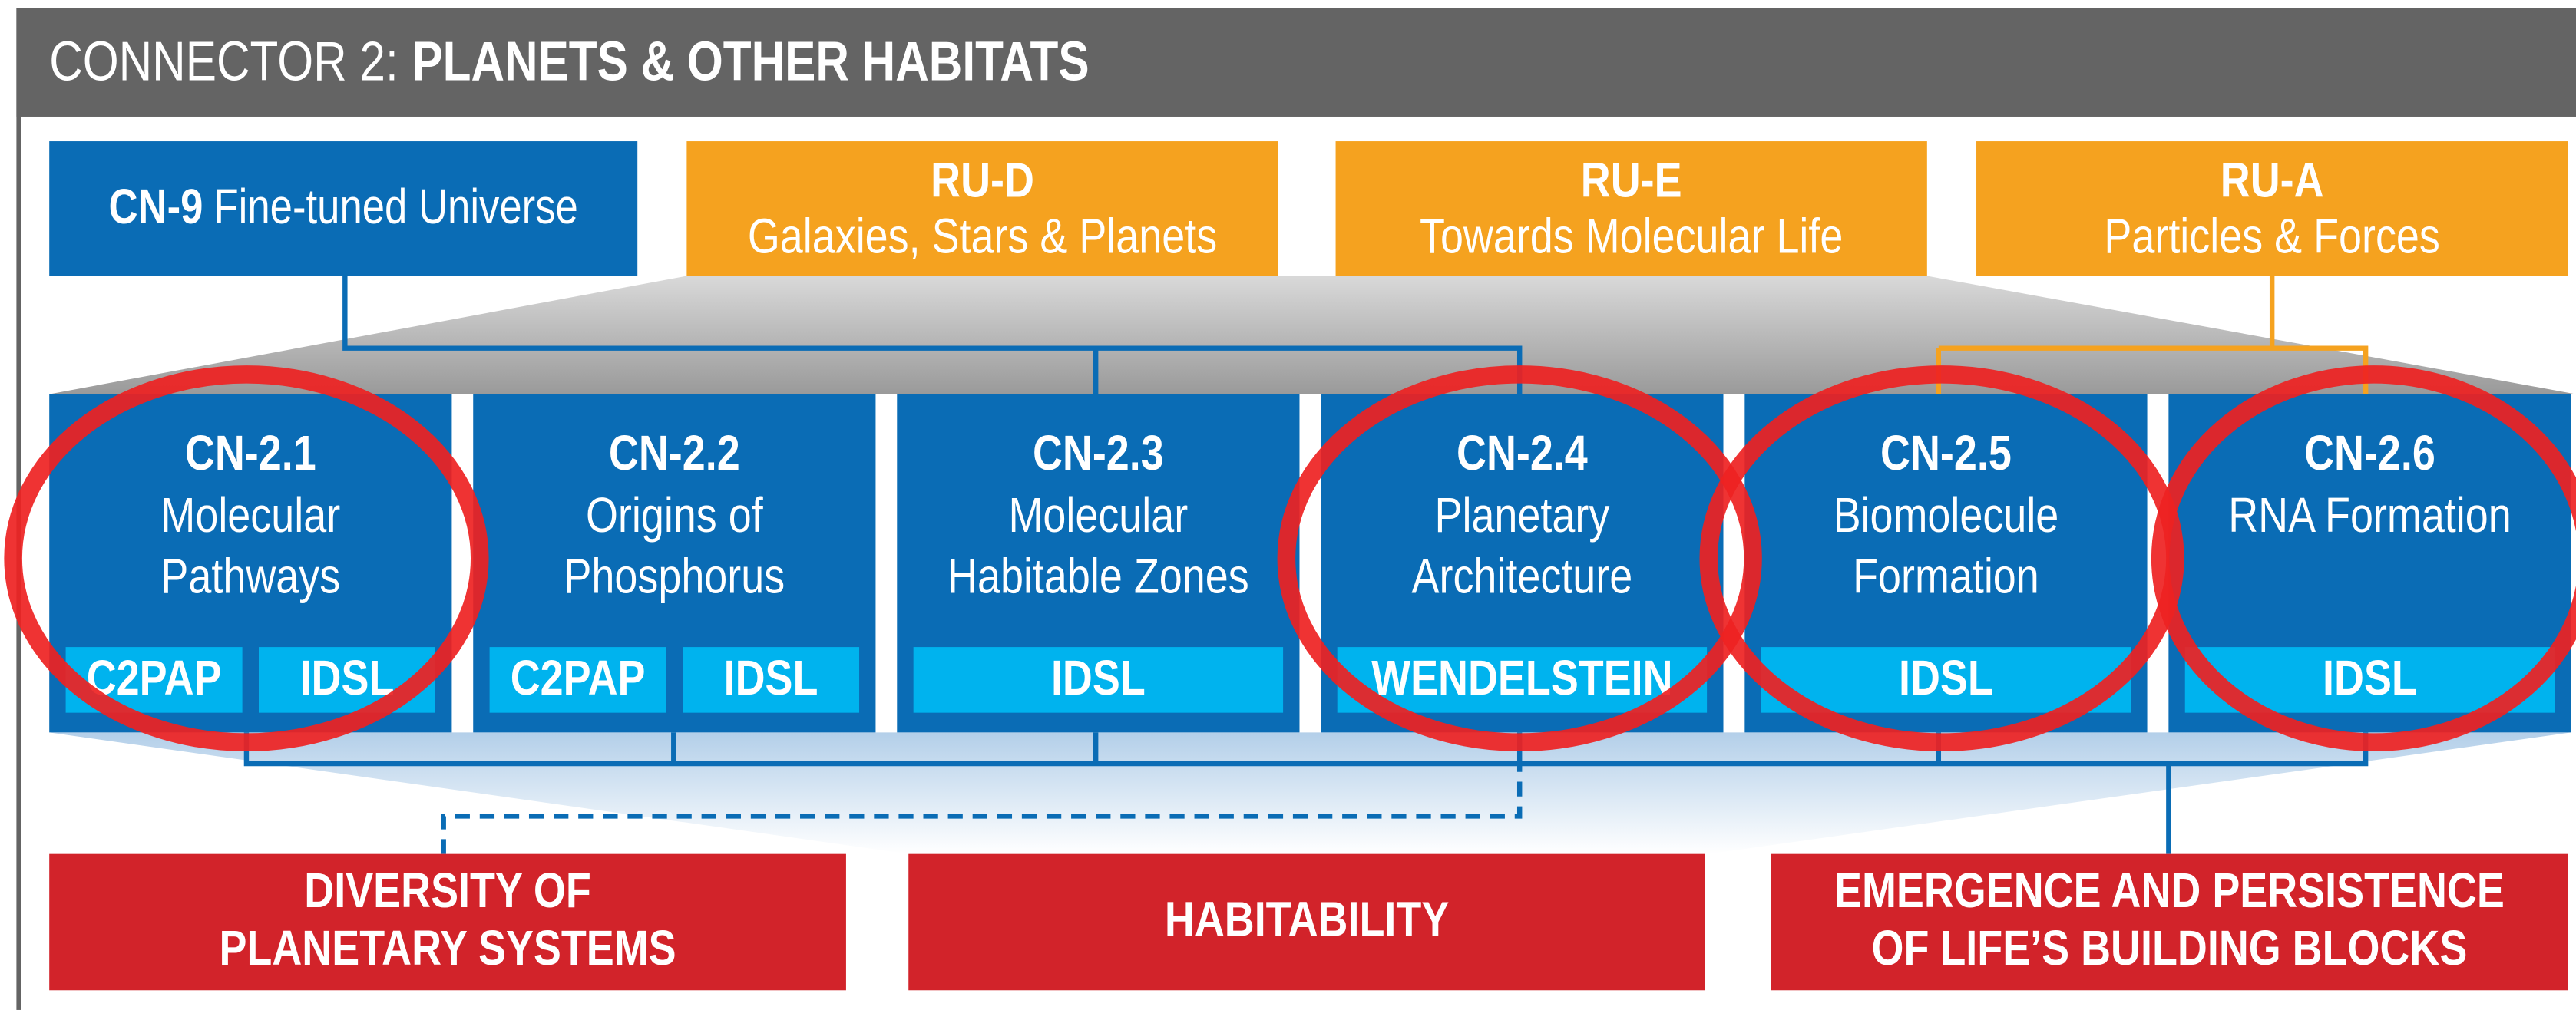 Image resolution: width=2576 pixels, height=1010 pixels. Describe the element at coordinates (750, 62) in the screenshot. I see `header-main: PLANETS & OTHER HABITATS` at that location.